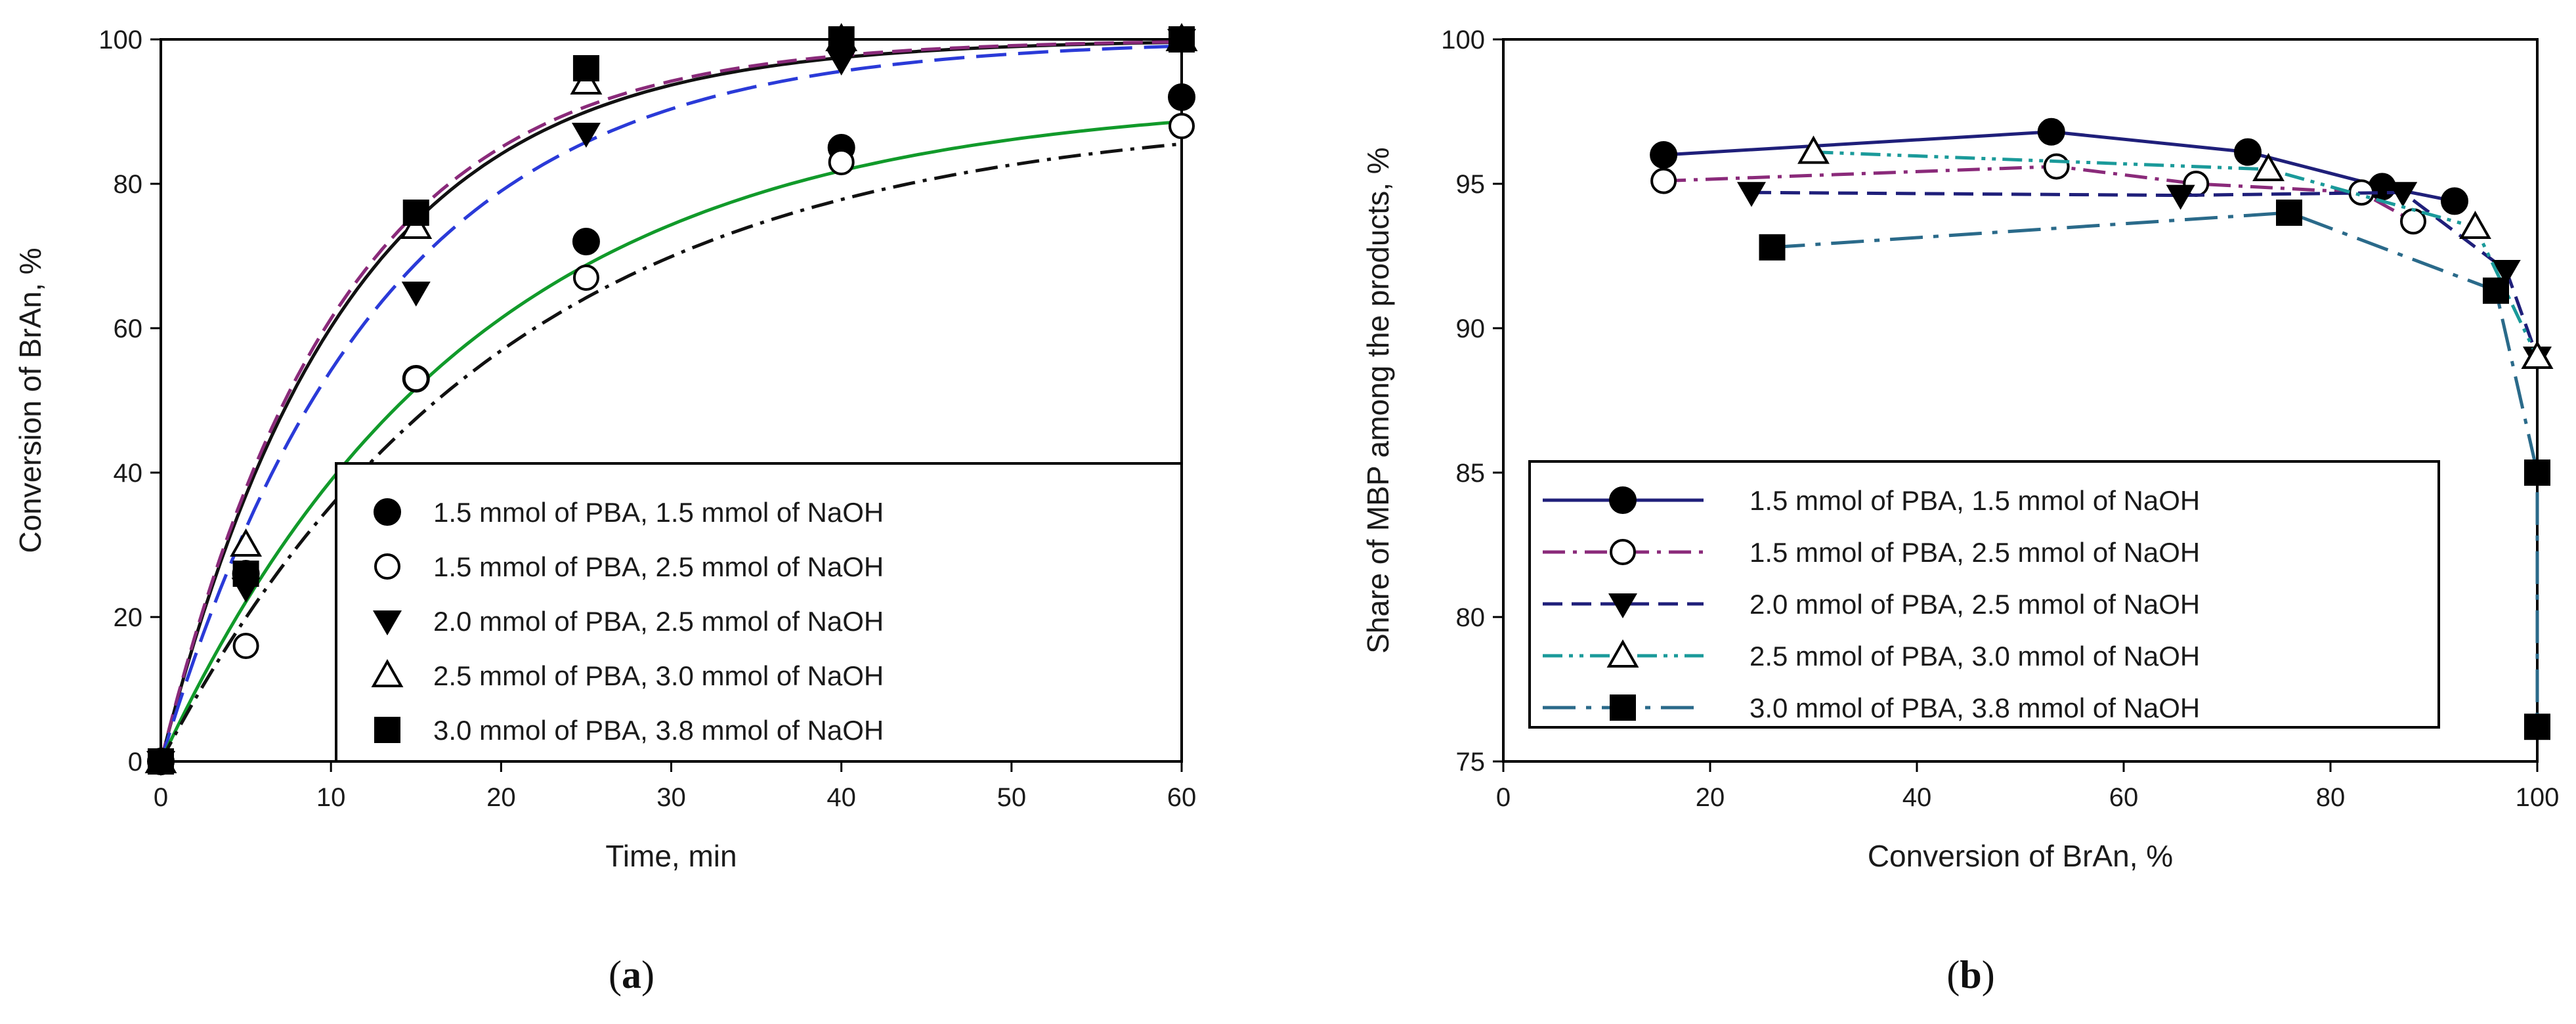  What do you see at coordinates (1012, 797) in the screenshot?
I see `x-tick-label: 50` at bounding box center [1012, 797].